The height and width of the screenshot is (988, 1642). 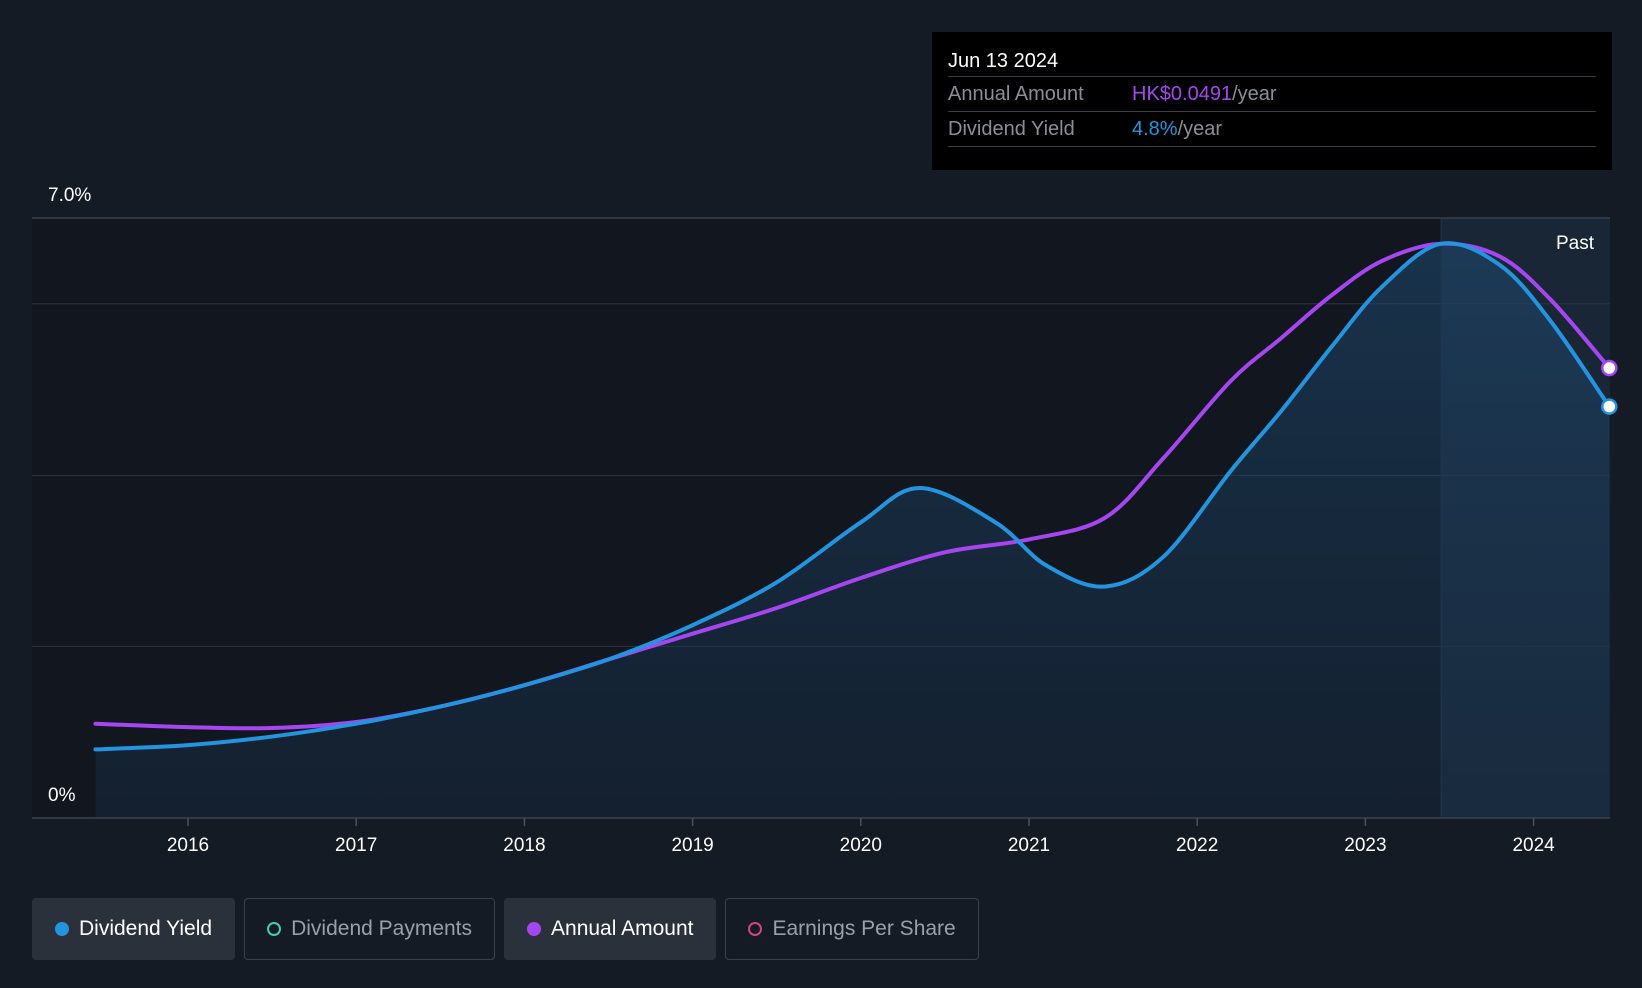 I want to click on dividend-yield-end-marker, so click(x=1609, y=406).